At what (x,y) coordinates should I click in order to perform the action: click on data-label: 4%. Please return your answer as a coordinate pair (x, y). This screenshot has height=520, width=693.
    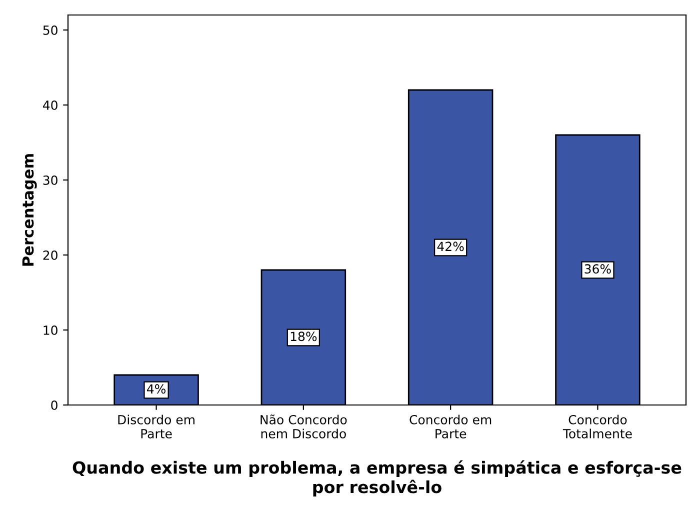
    Looking at the image, I should click on (156, 389).